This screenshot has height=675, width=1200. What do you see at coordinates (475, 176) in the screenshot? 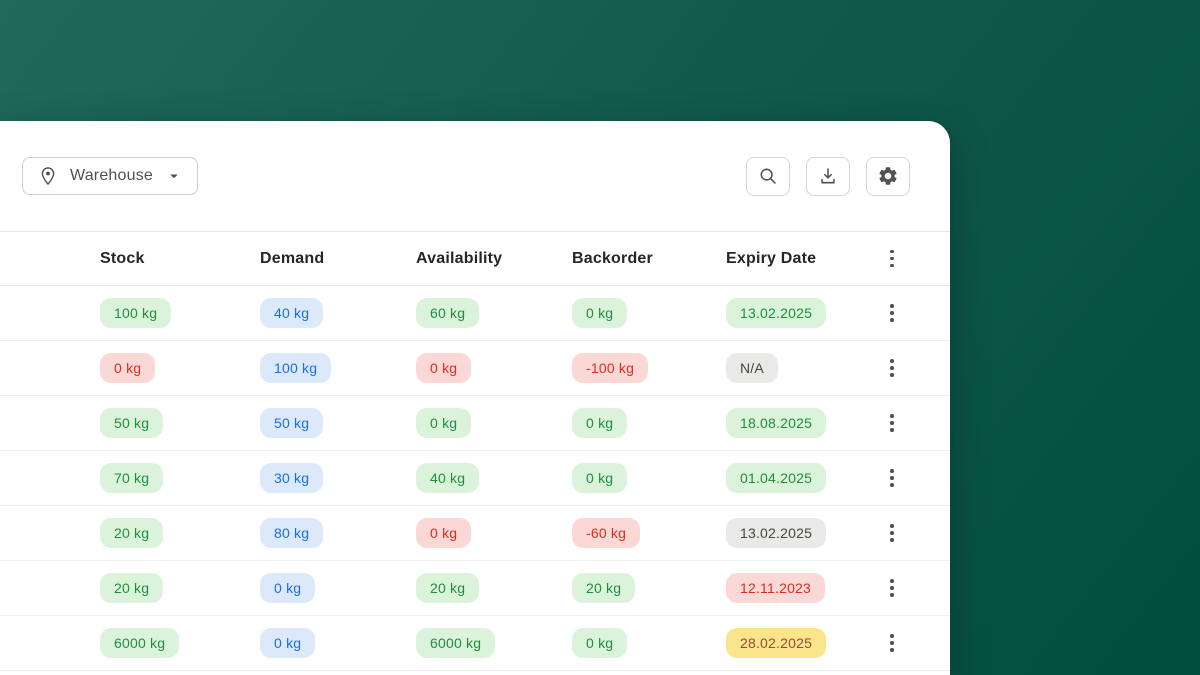
I see `toolbar: Warehouse` at bounding box center [475, 176].